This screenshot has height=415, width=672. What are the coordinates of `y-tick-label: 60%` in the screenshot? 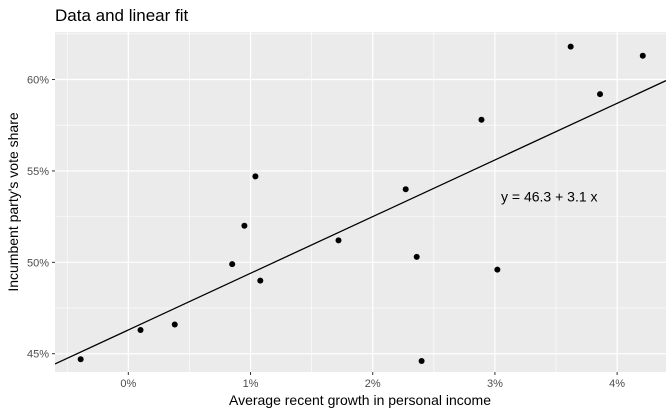 It's located at (38, 81).